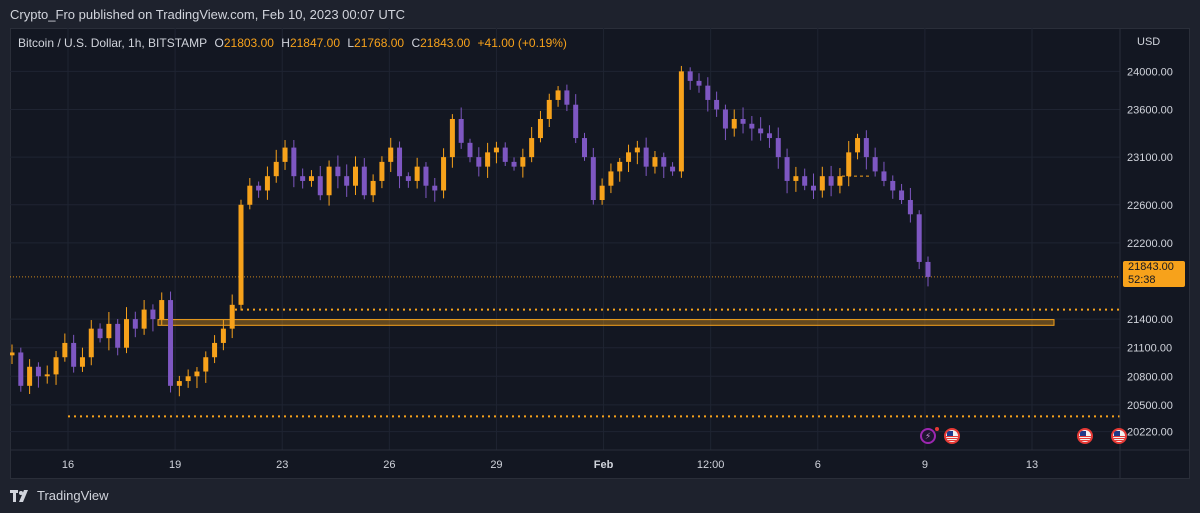 The image size is (1200, 513). I want to click on x-tick-label: 23, so click(282, 465).